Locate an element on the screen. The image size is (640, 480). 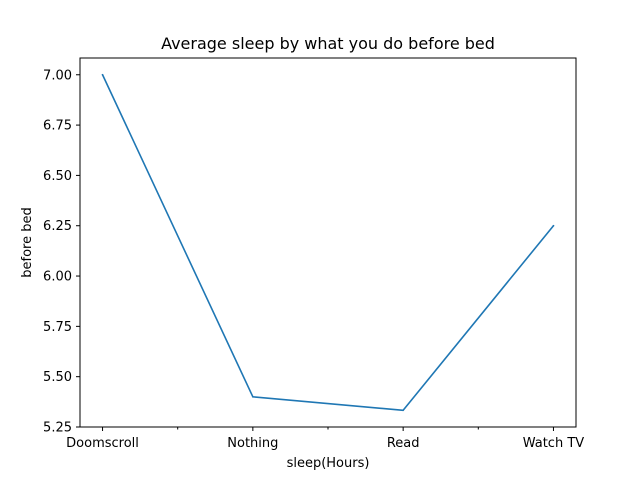
x-axis-title: sleep(Hours) is located at coordinates (328, 463).